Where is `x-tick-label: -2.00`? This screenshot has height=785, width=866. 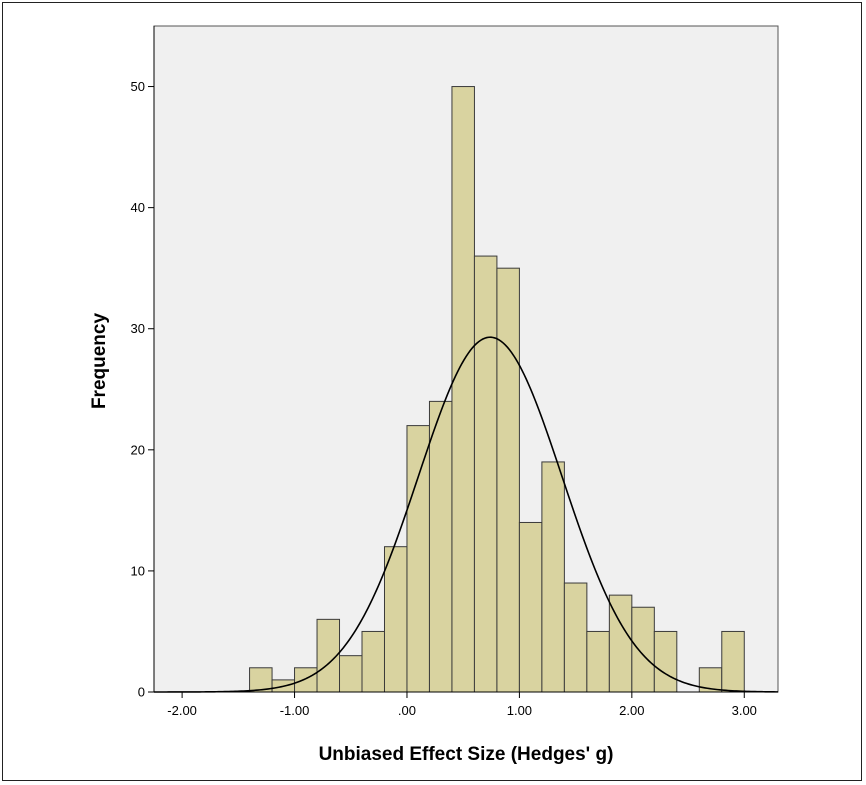 x-tick-label: -2.00 is located at coordinates (182, 710).